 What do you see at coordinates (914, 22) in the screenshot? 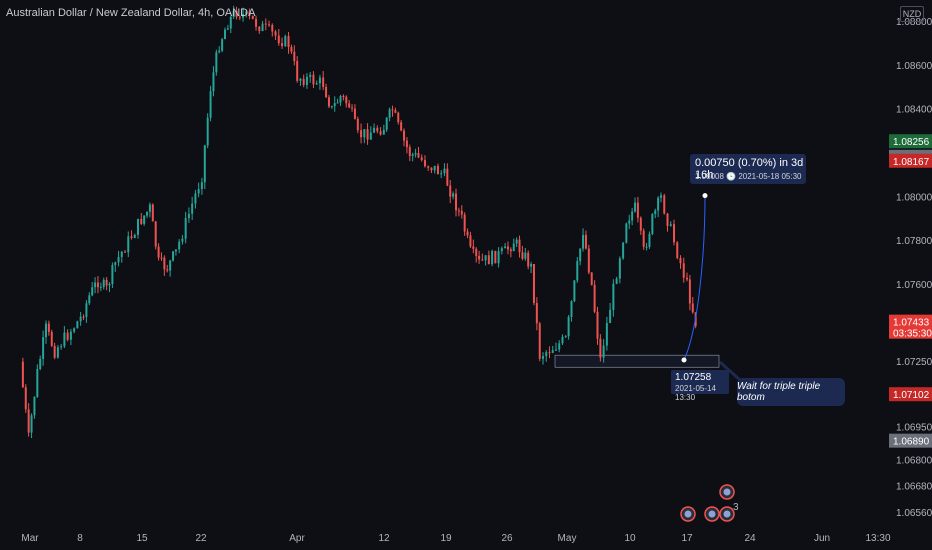
I see `y-tick-label: 1.08800` at bounding box center [914, 22].